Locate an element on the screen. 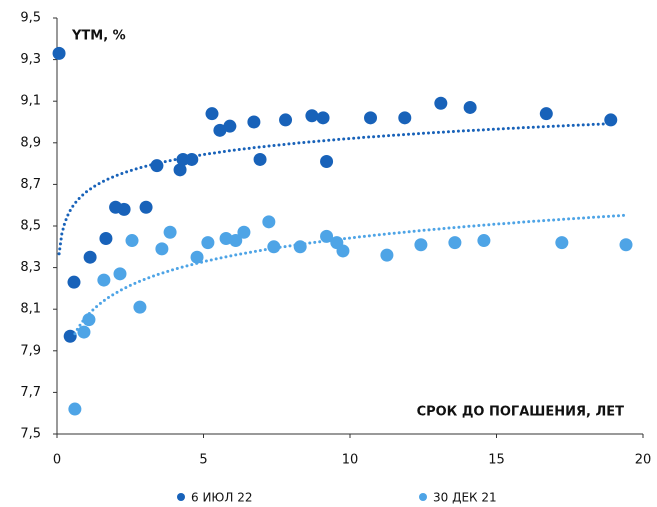  legend-label: 30 ДЕК 21 is located at coordinates (465, 498).